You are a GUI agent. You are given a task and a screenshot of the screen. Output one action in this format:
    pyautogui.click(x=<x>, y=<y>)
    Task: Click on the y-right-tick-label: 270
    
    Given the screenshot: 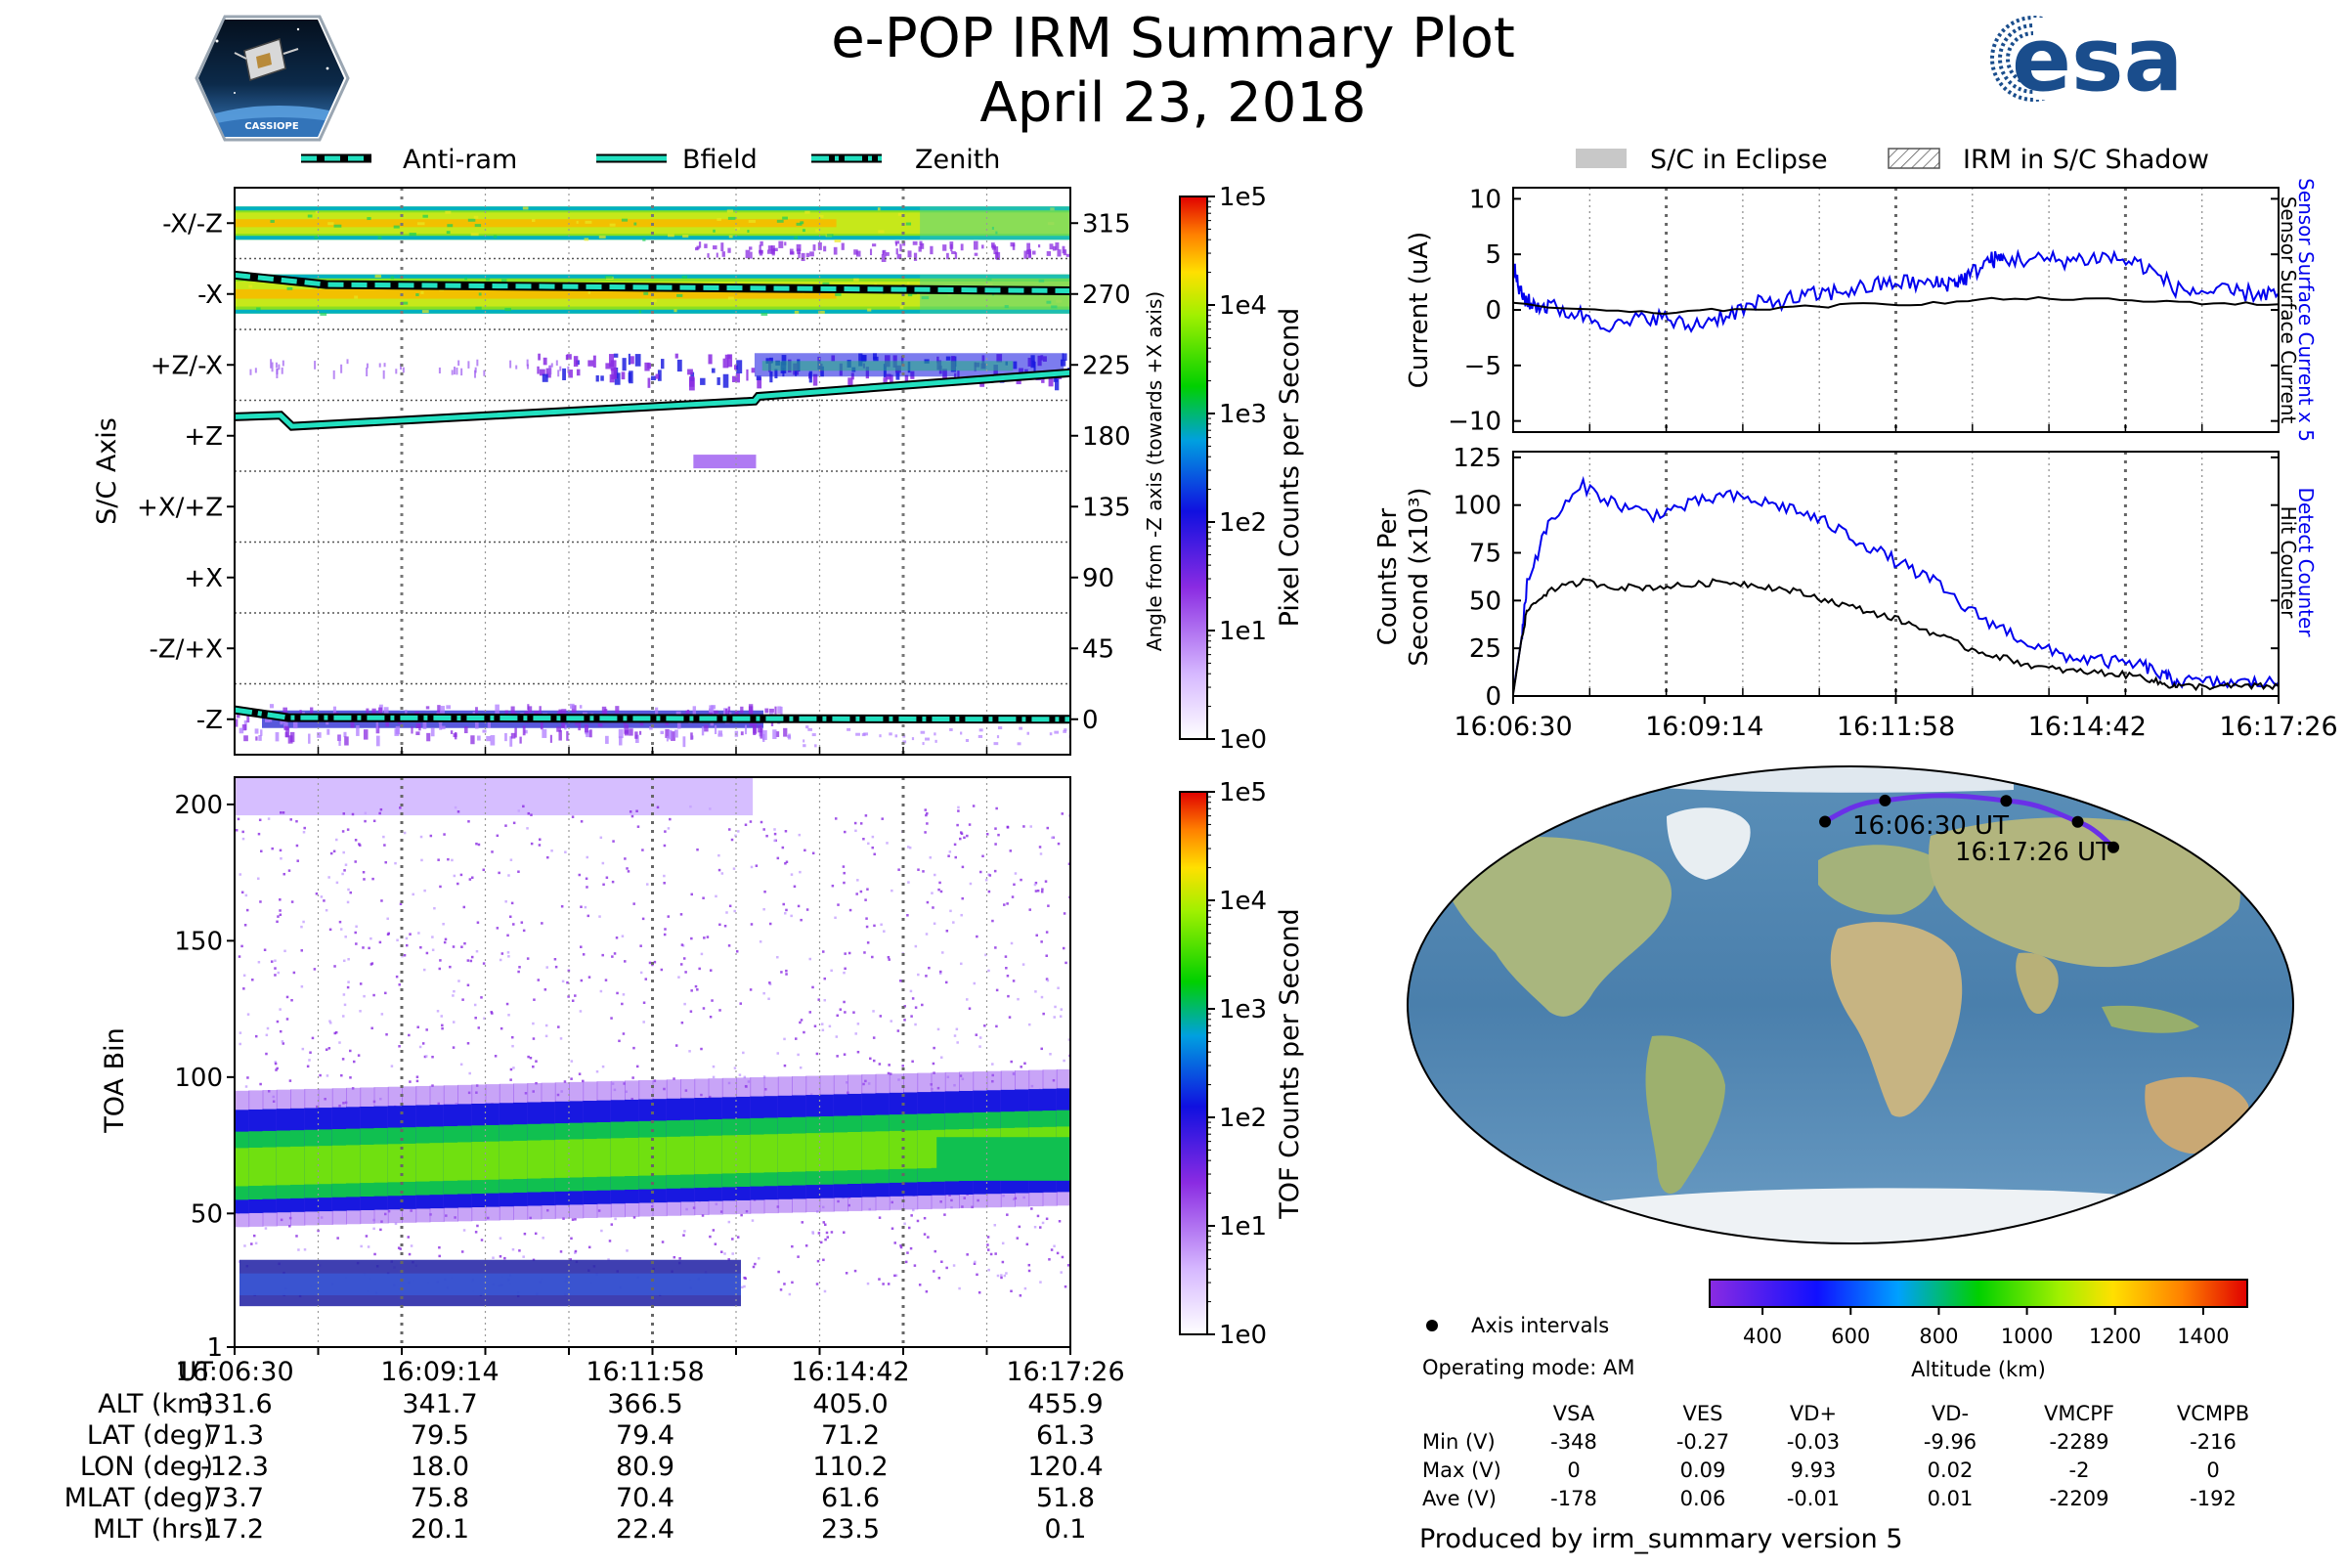 What is the action you would take?
    pyautogui.click(x=1106, y=295)
    